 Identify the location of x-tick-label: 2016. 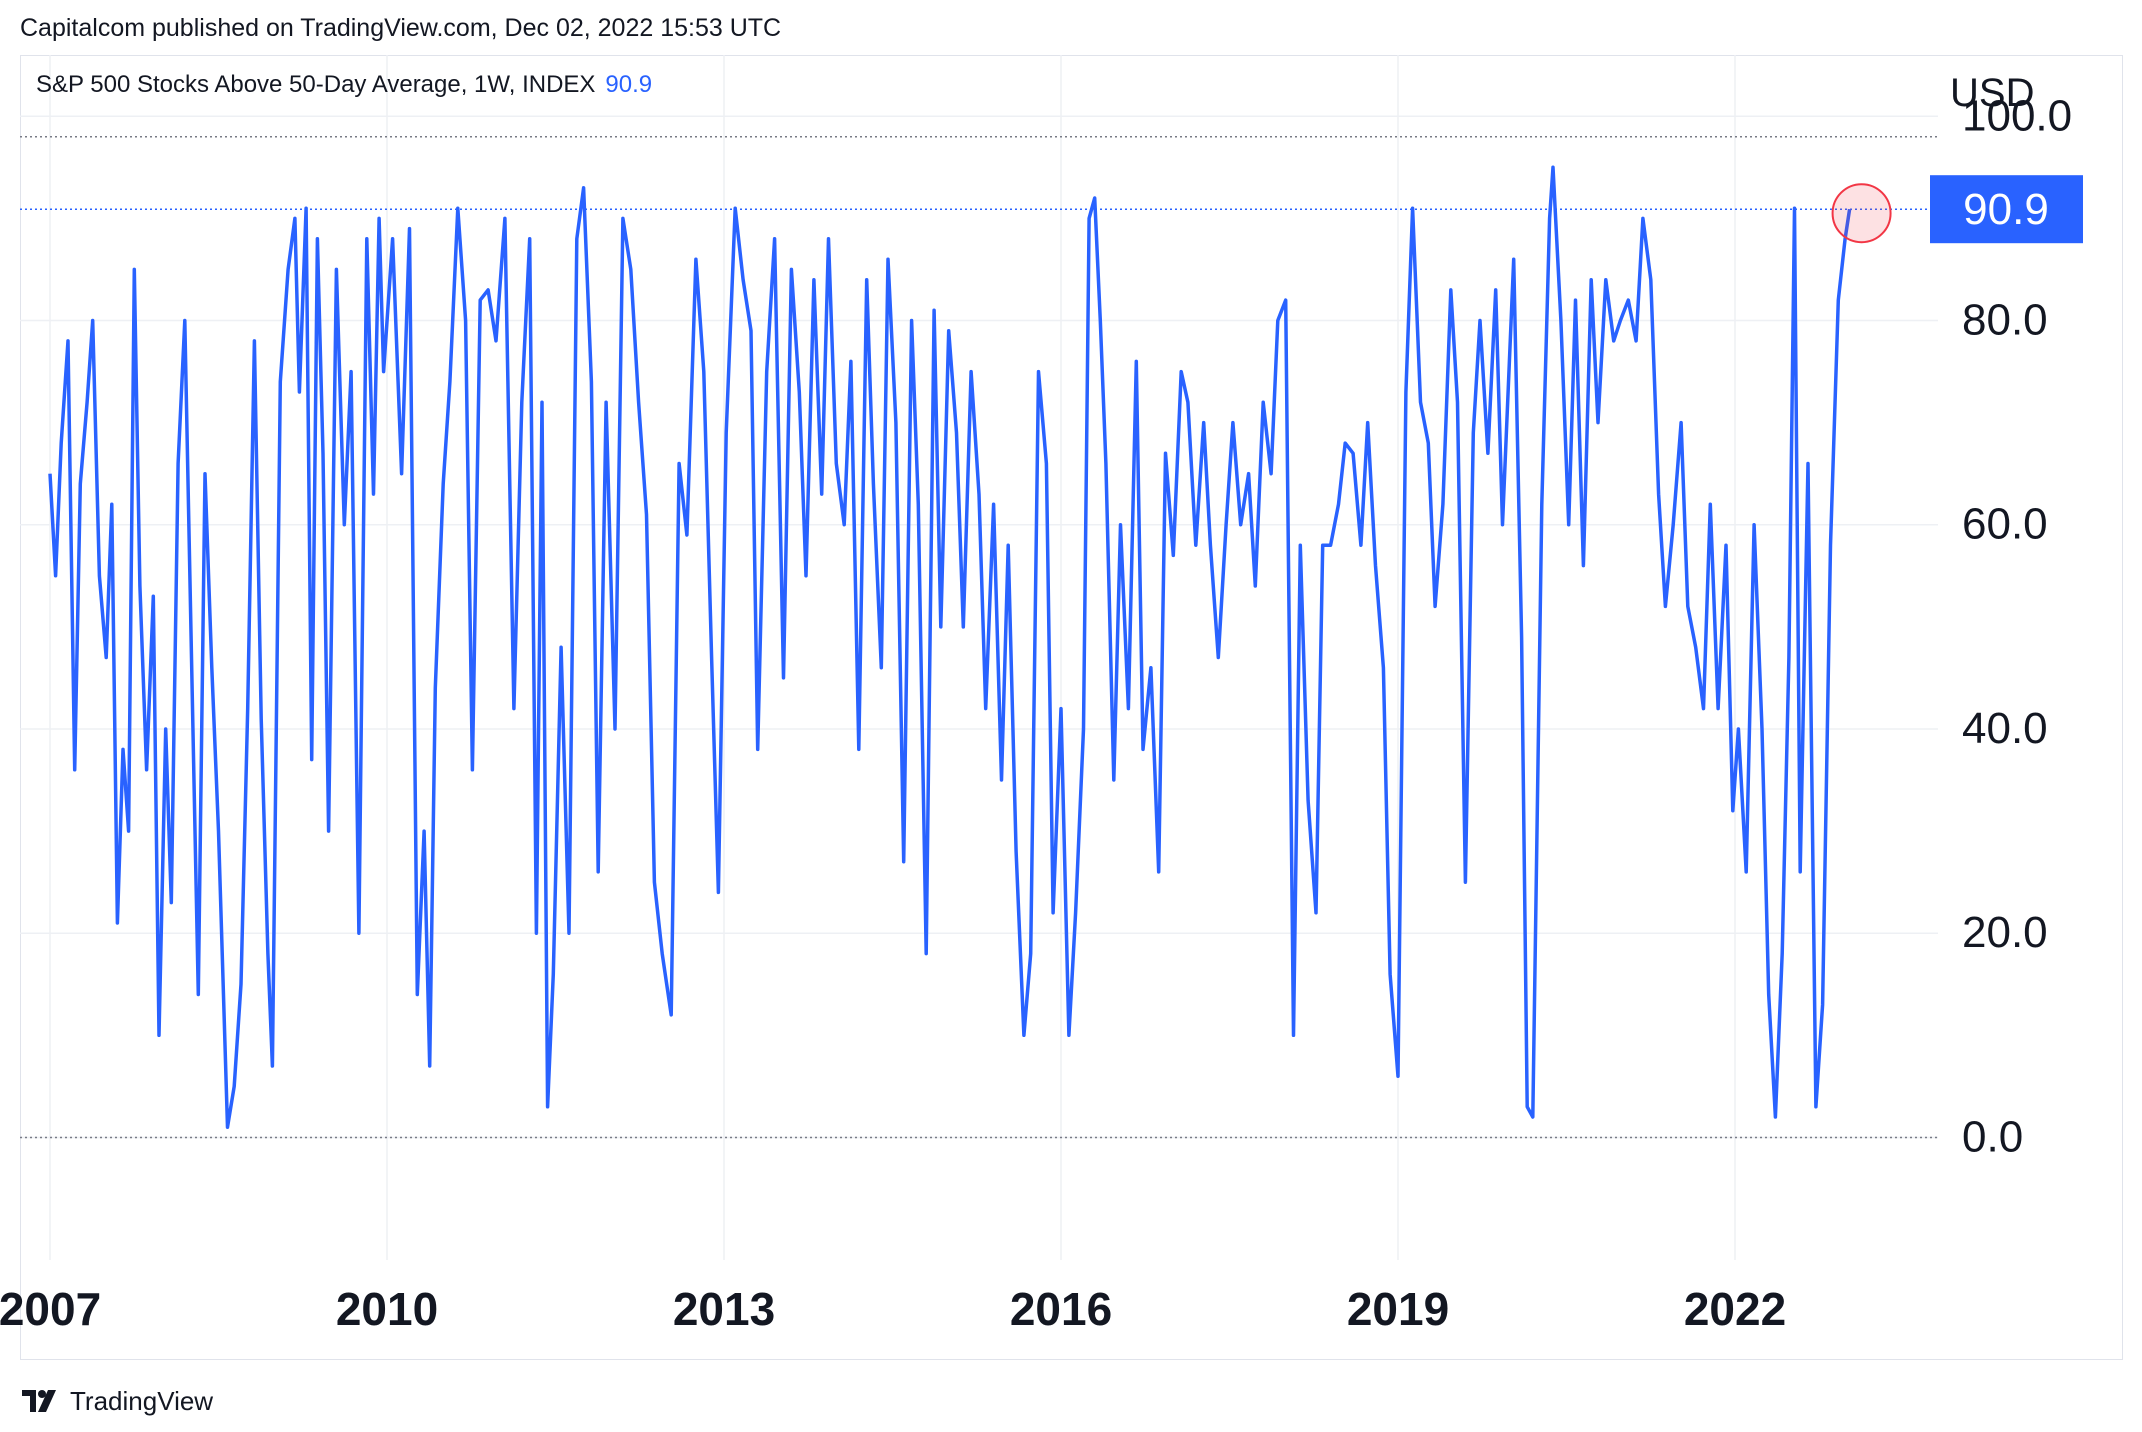
(1061, 1309).